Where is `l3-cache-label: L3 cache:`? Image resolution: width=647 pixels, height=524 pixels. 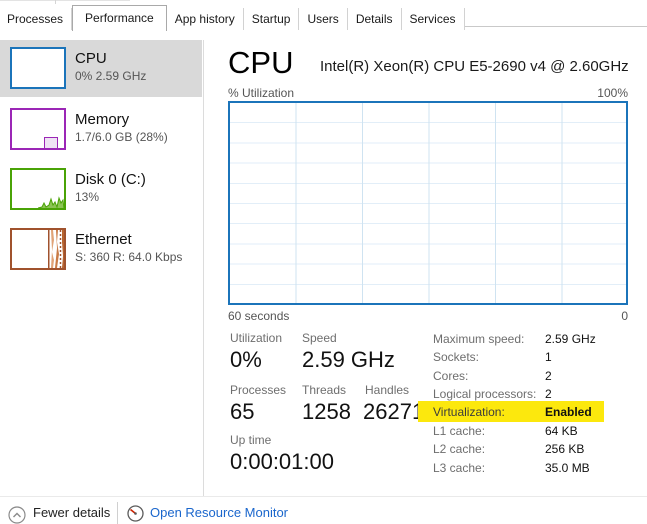 l3-cache-label: L3 cache: is located at coordinates (459, 468).